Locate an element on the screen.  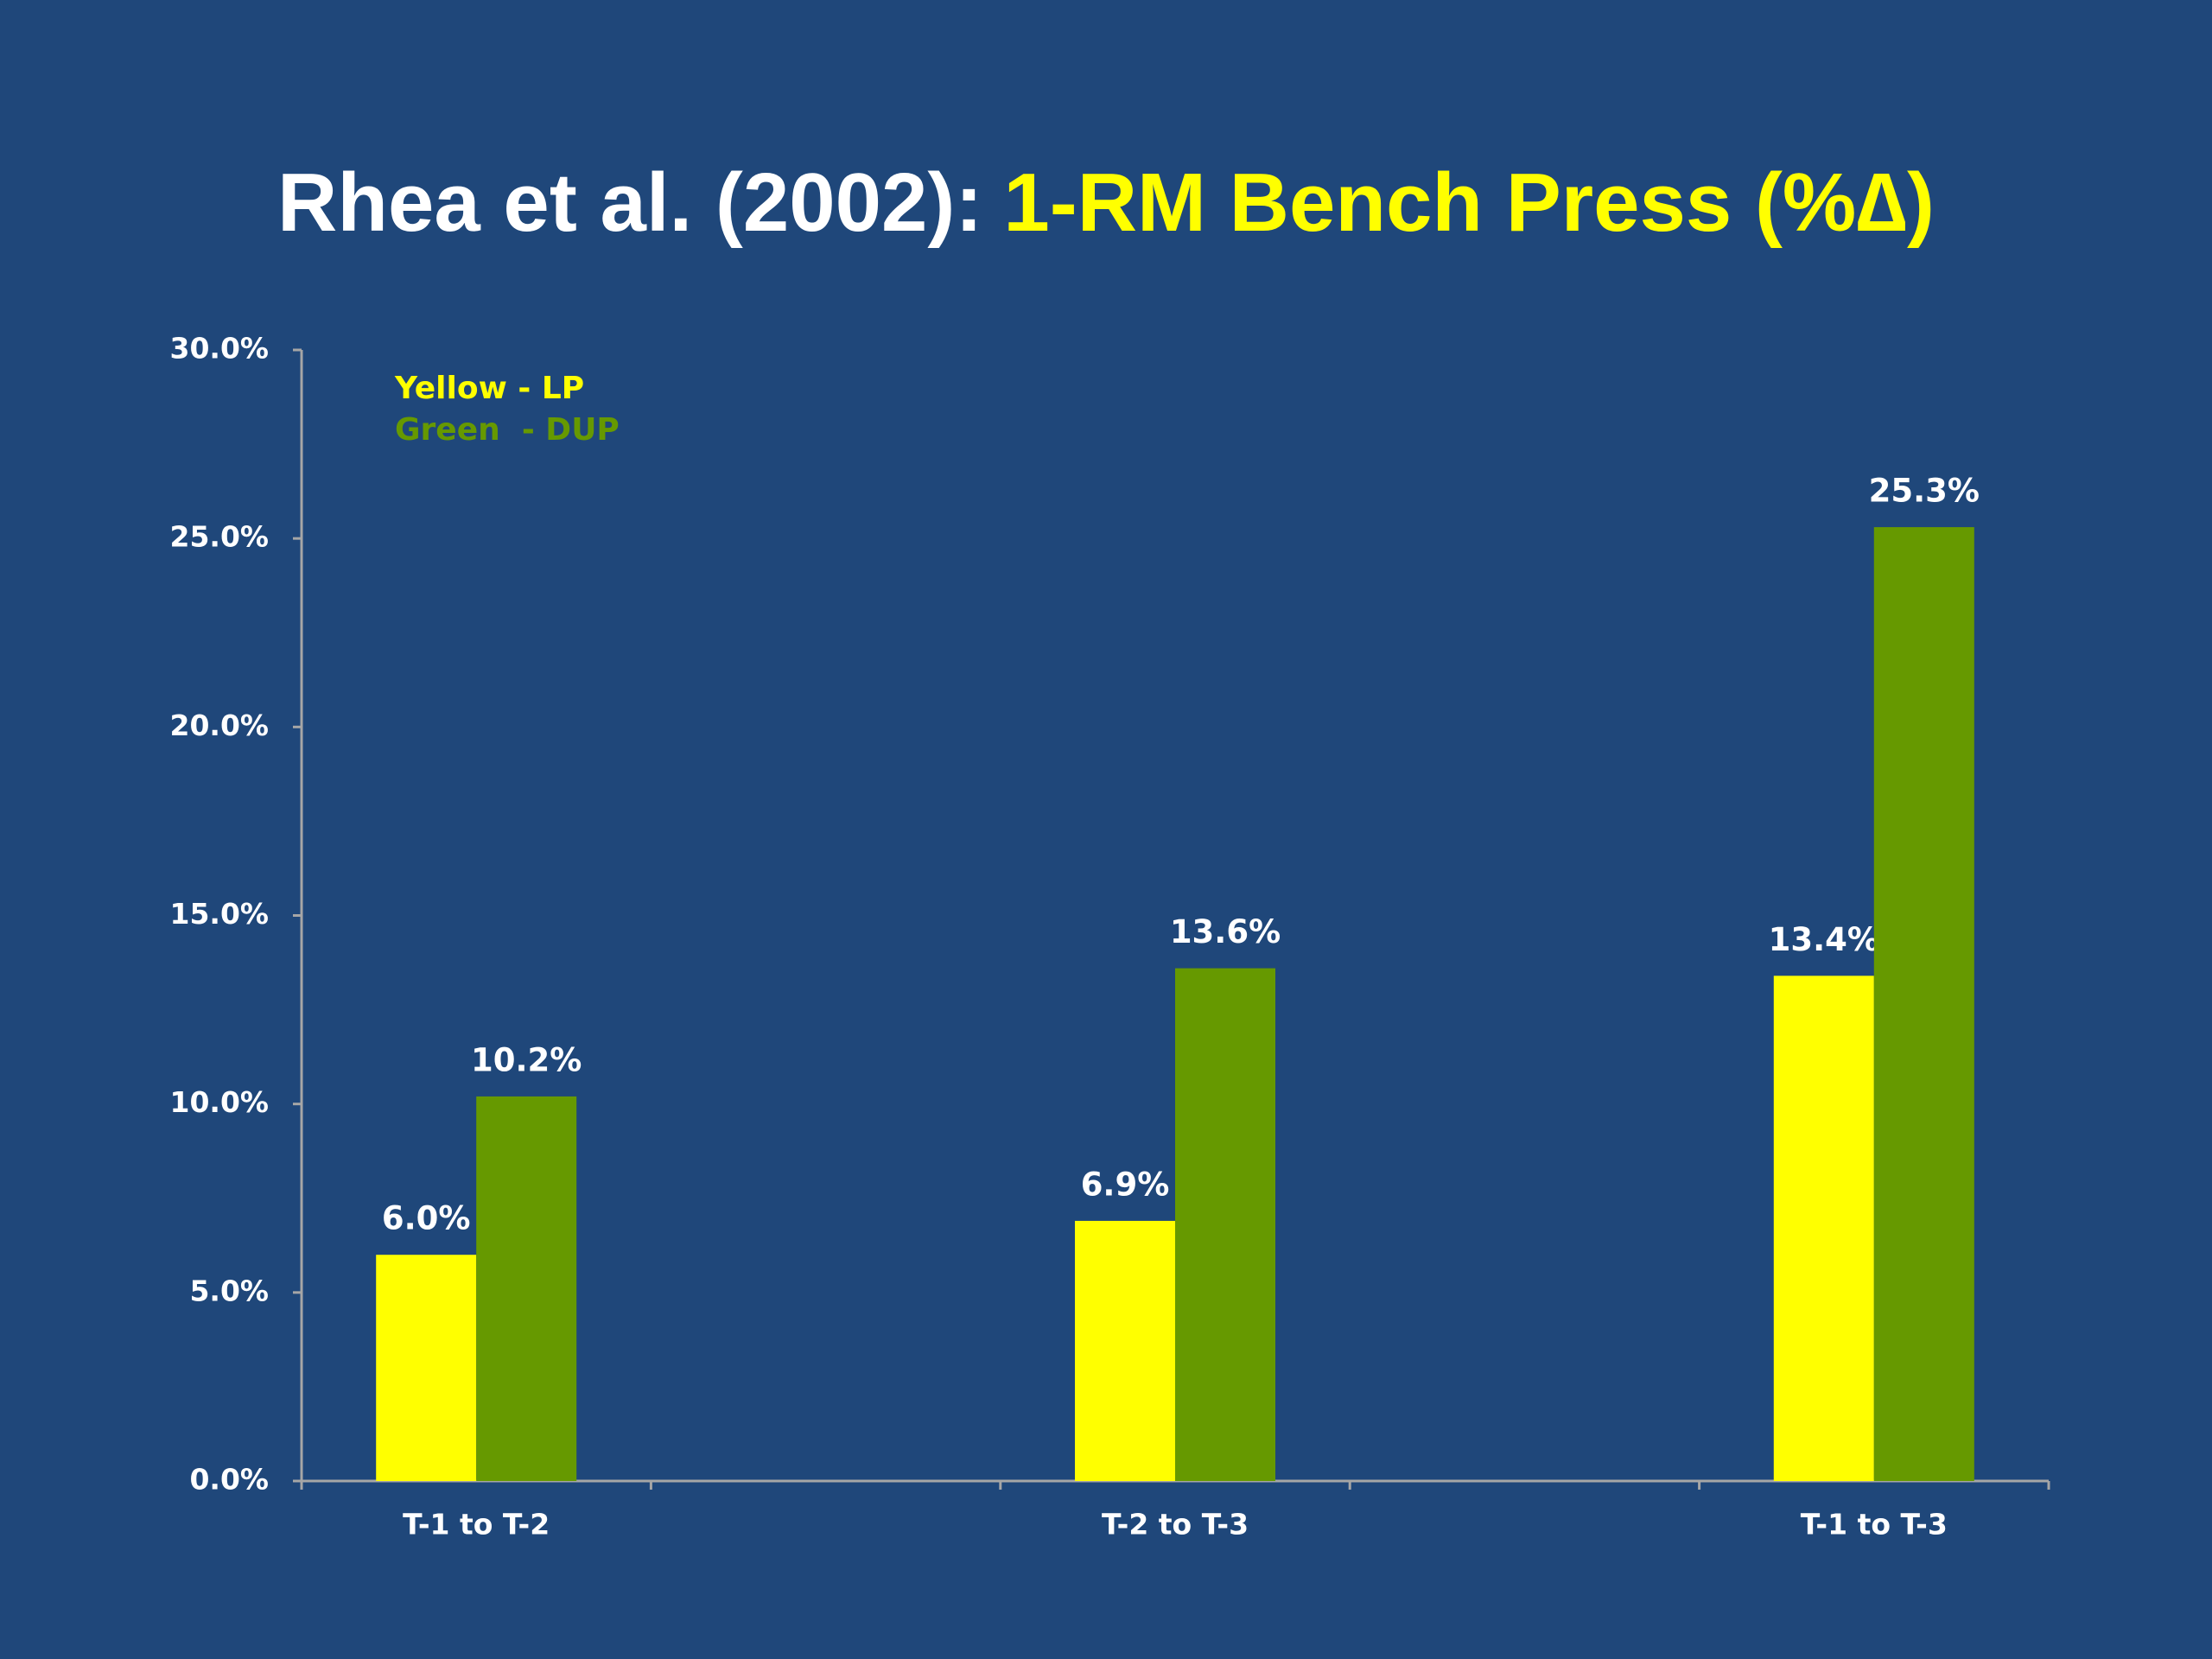
y-tick-label: 0.0% is located at coordinates (229, 1480).